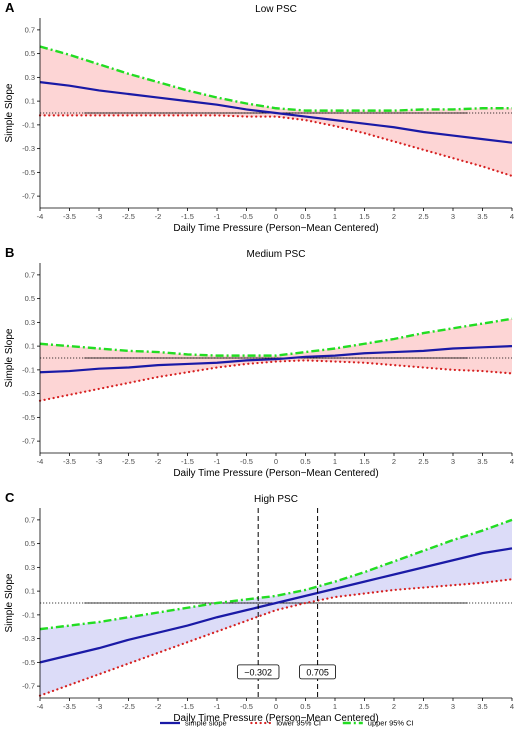 This screenshot has width=520, height=735. What do you see at coordinates (298, 723) in the screenshot?
I see `legend-label-lower: lower 95% CI` at bounding box center [298, 723].